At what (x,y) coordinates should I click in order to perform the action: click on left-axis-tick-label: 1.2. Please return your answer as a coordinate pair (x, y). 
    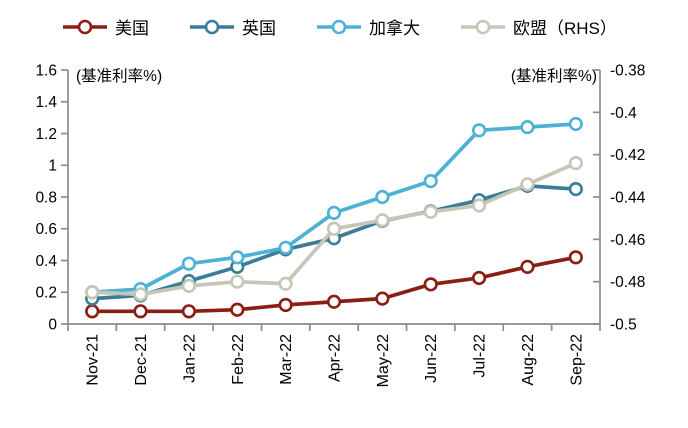
    Looking at the image, I should click on (46, 134).